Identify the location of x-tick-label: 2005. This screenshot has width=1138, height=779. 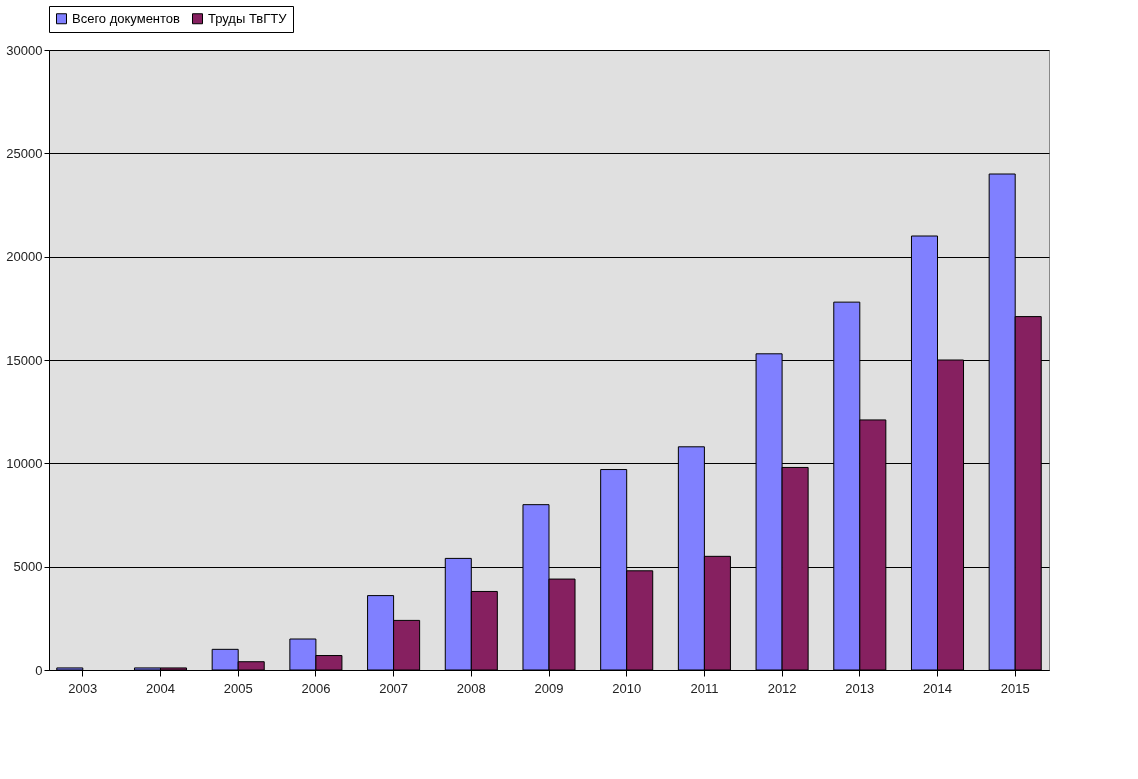
(238, 688).